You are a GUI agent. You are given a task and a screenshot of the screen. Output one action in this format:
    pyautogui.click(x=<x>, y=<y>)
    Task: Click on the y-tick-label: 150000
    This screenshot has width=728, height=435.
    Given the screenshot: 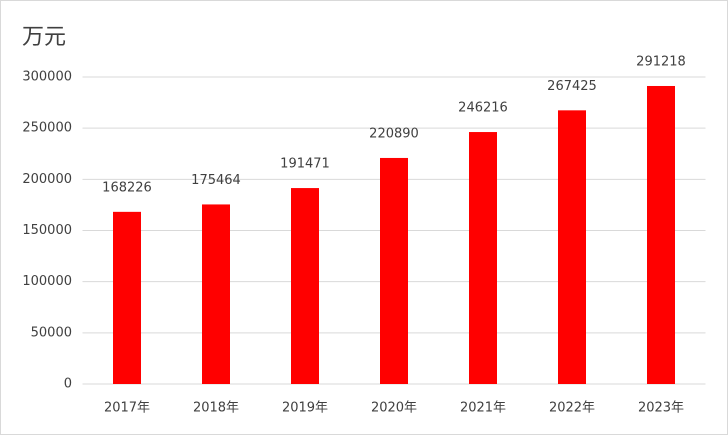 What is the action you would take?
    pyautogui.click(x=47, y=230)
    